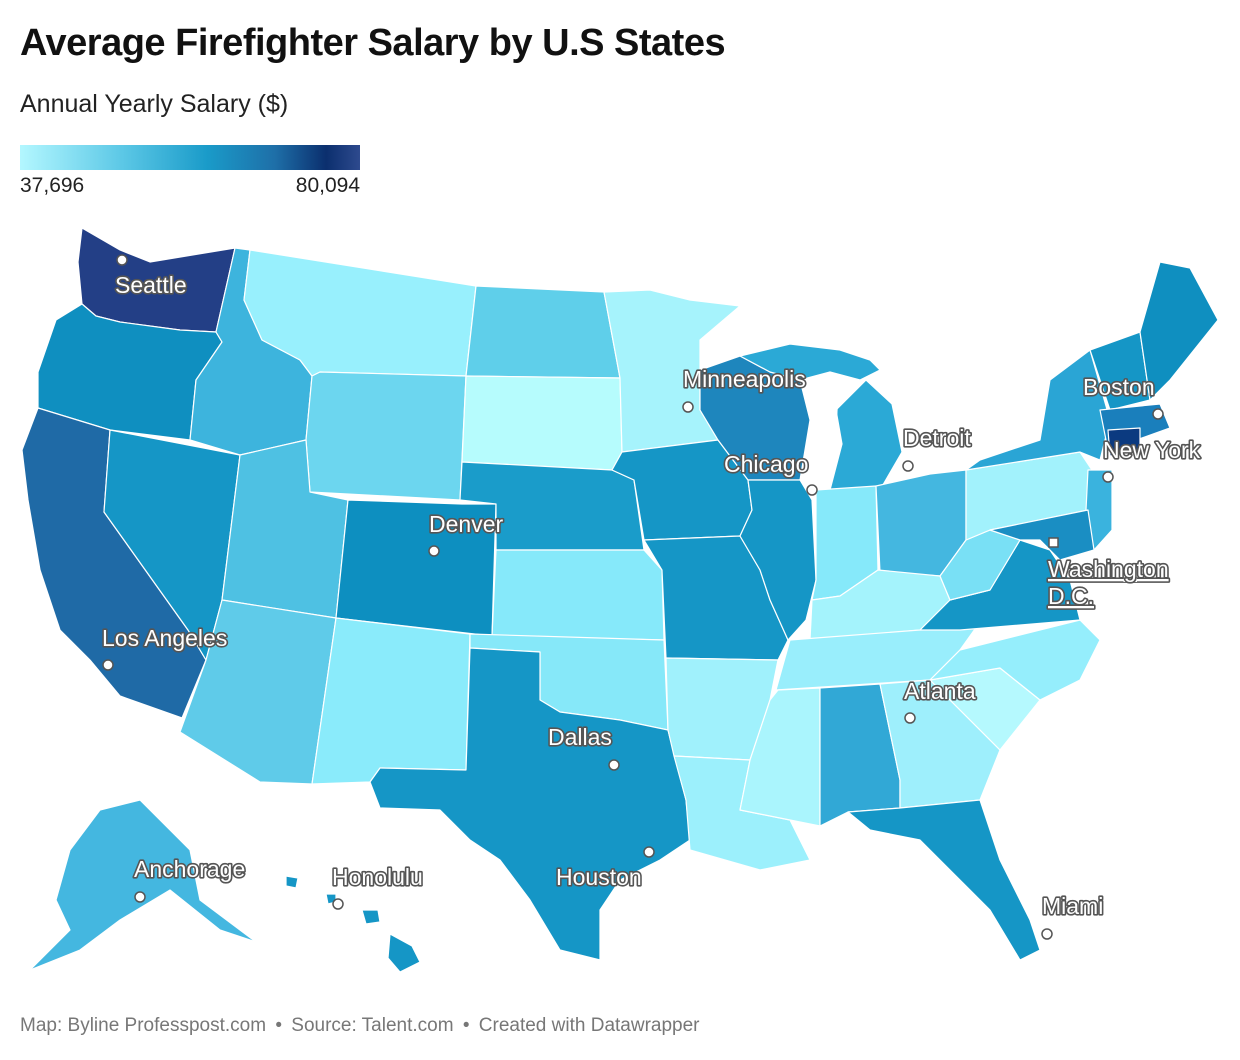  Describe the element at coordinates (189, 869) in the screenshot. I see `city-label: Anchorage` at that location.